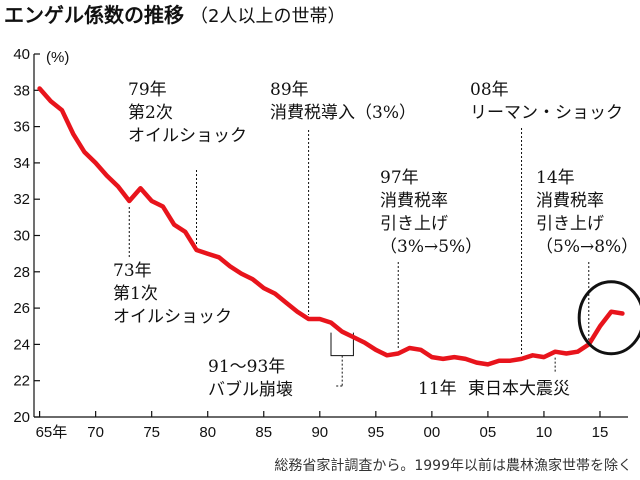  I want to click on y-tick-label: 20, so click(21, 417).